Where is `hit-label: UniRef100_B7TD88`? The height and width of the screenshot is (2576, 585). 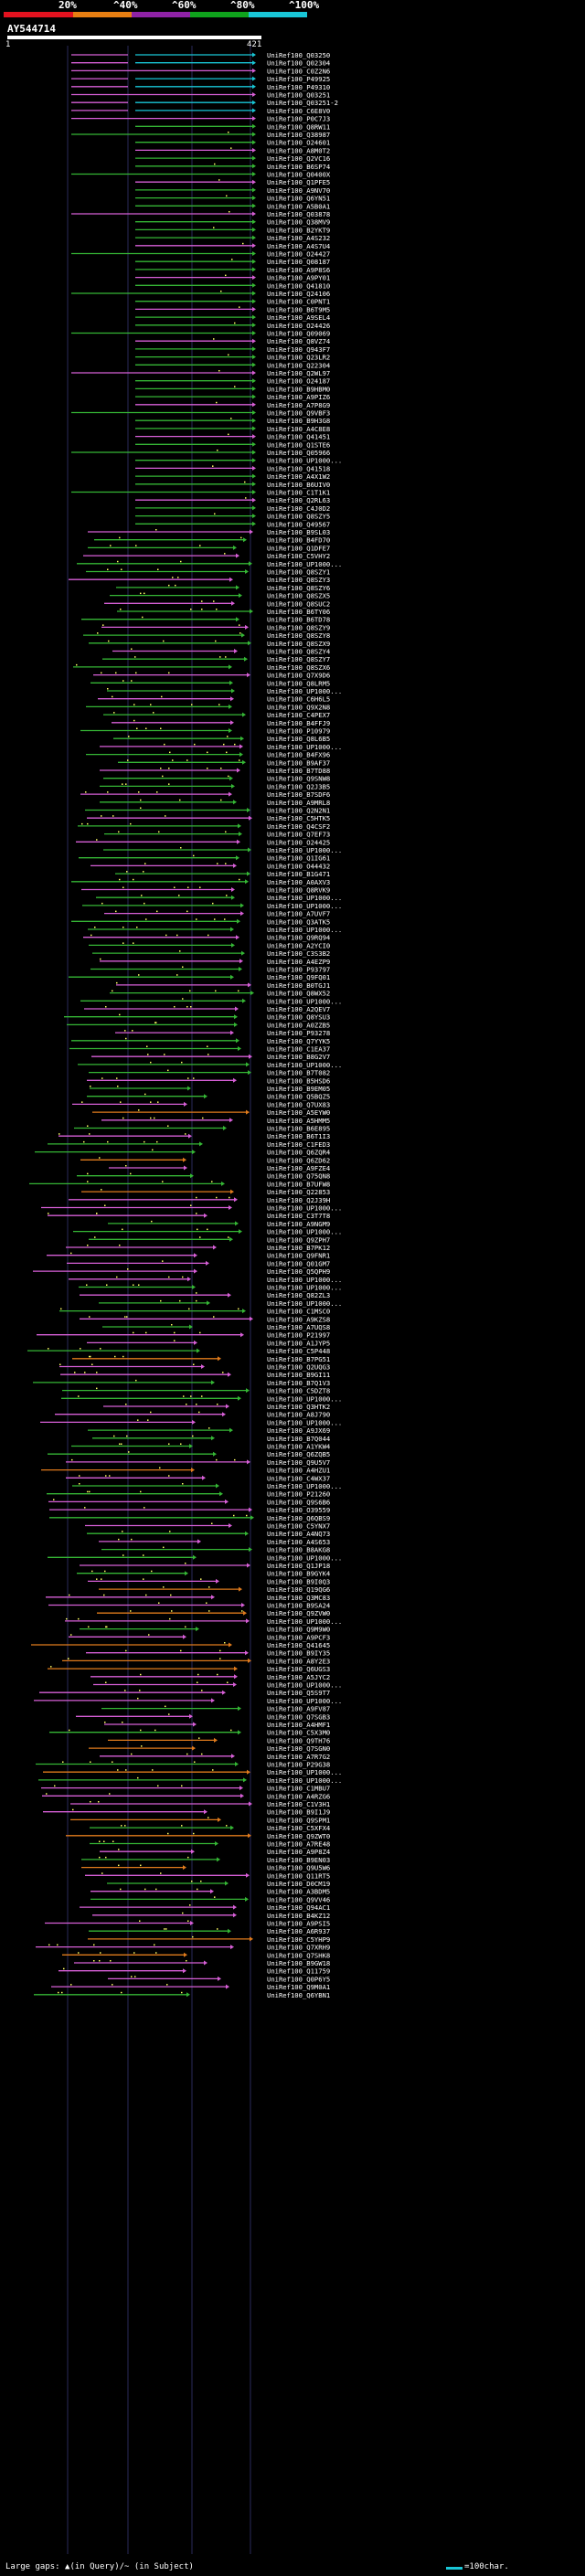 hit-label: UniRef100_B7TD88 is located at coordinates (299, 771).